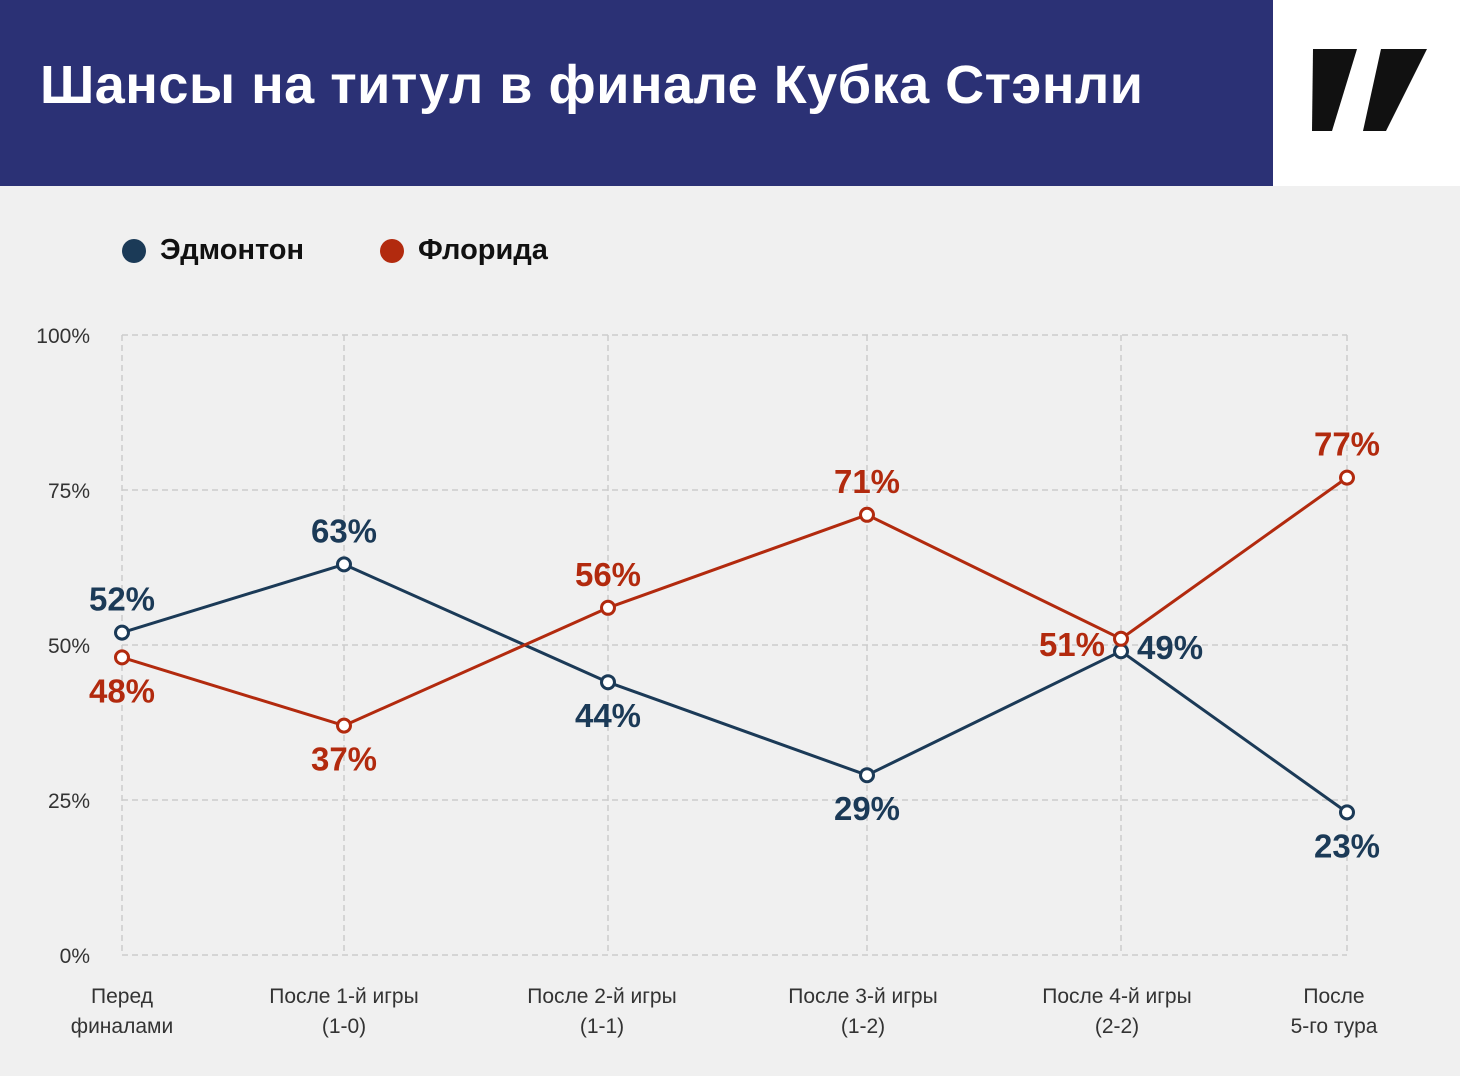 This screenshot has height=1076, width=1460. Describe the element at coordinates (122, 599) in the screenshot. I see `data-label: 52%` at that location.